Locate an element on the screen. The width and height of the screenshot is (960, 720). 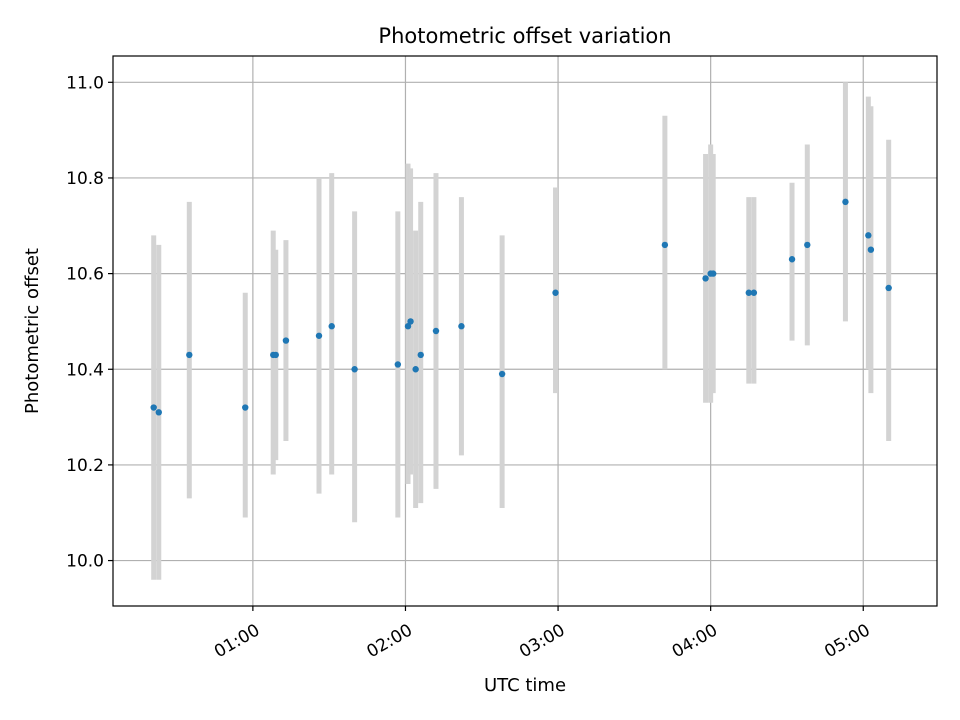
y-tick-label: 11.0 is located at coordinates (85, 83).